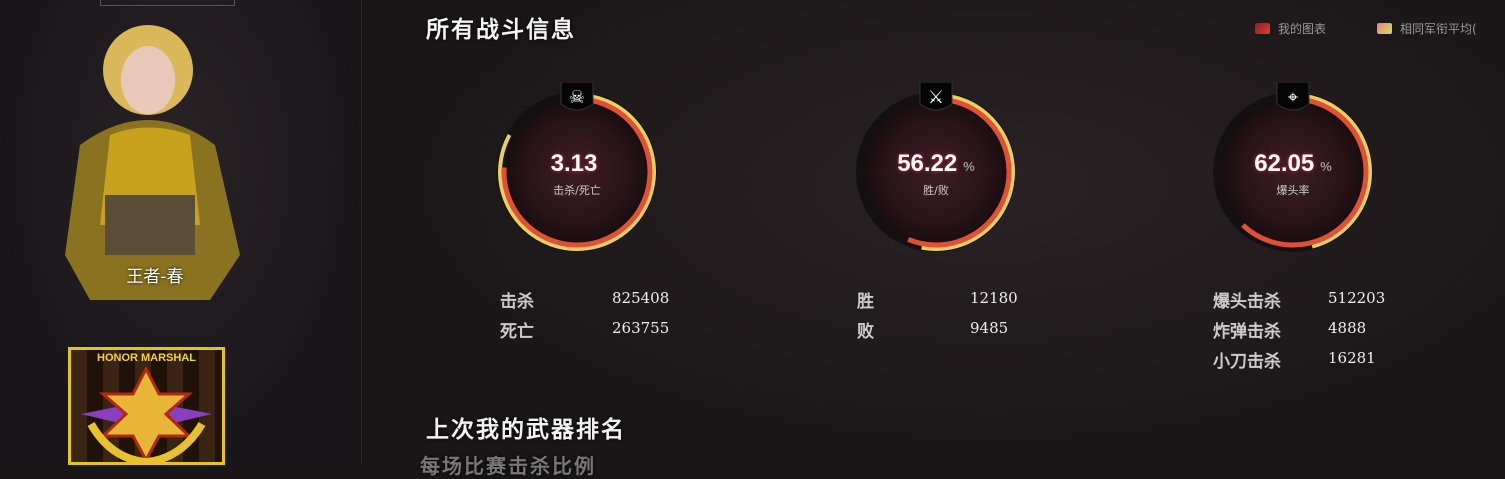  What do you see at coordinates (574, 163) in the screenshot?
I see `gauge-number: 3.13` at bounding box center [574, 163].